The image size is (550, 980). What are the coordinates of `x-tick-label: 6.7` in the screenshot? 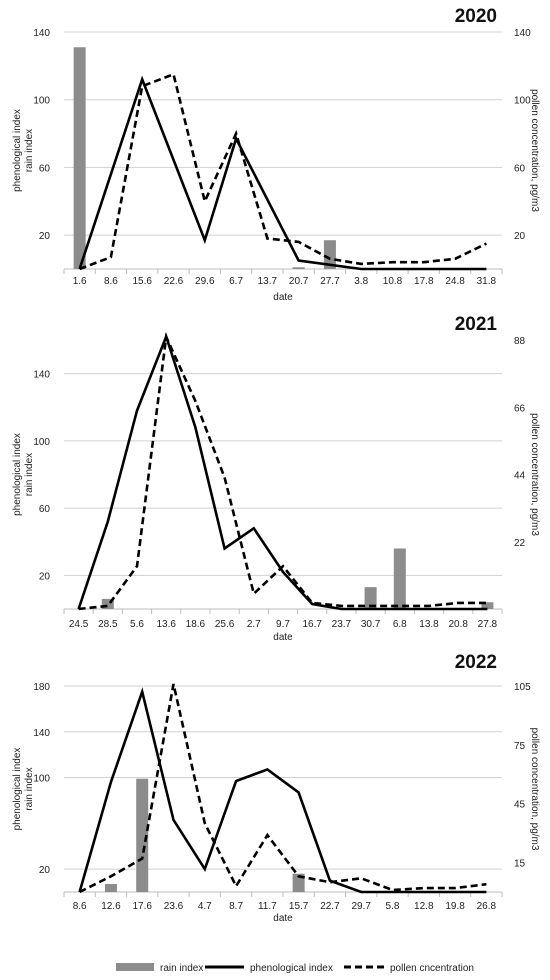 It's located at (236, 281).